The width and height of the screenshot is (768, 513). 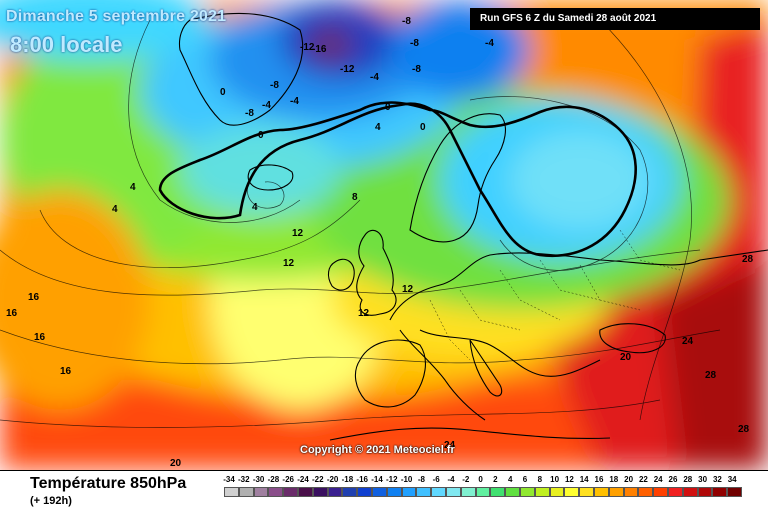 What do you see at coordinates (436, 479) in the screenshot?
I see `legend-tick: -6` at bounding box center [436, 479].